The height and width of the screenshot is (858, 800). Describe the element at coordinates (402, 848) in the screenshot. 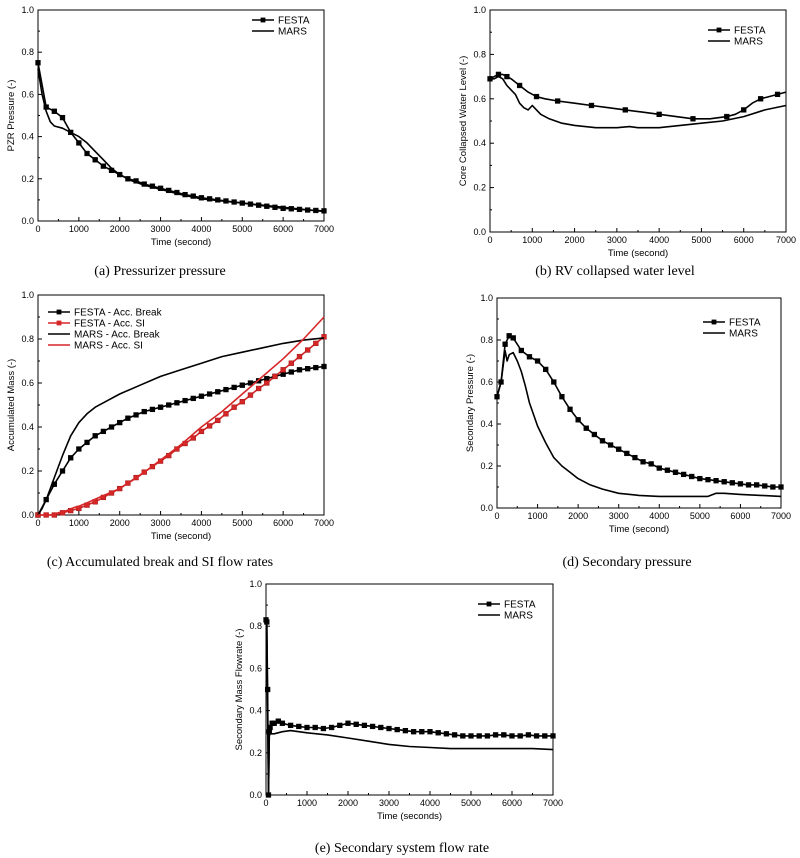

I see `figure-caption: (e) Secondary system flow rate` at that location.